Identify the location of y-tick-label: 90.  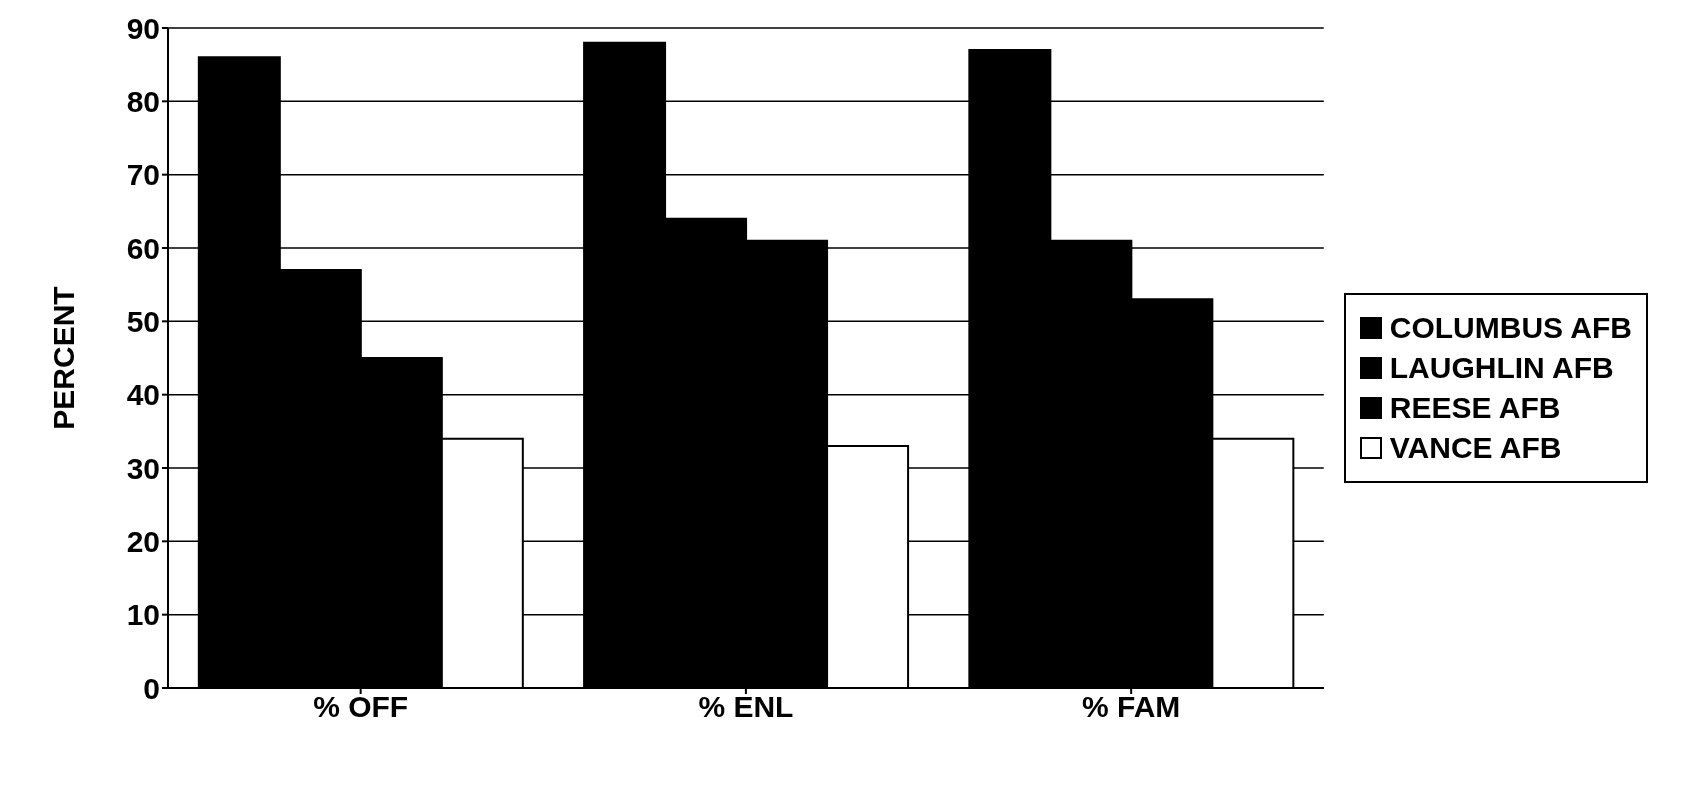
(143, 28).